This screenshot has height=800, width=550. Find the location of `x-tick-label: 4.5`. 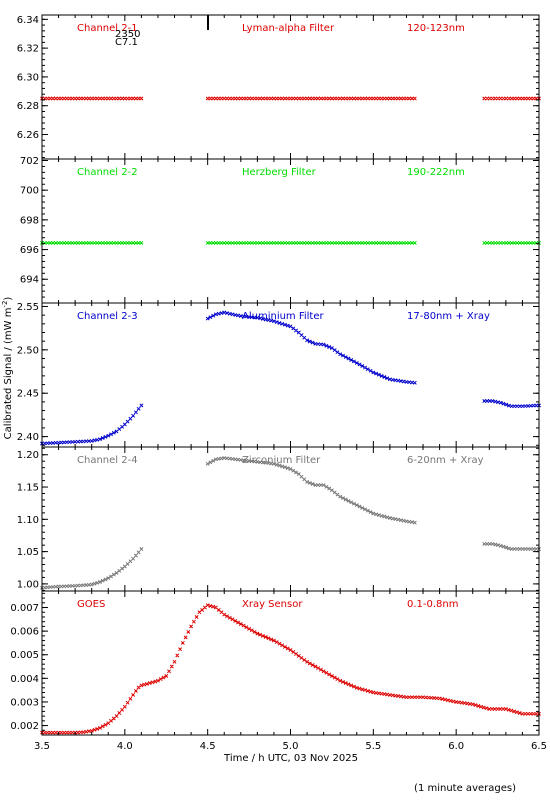

x-tick-label: 4.5 is located at coordinates (208, 746).